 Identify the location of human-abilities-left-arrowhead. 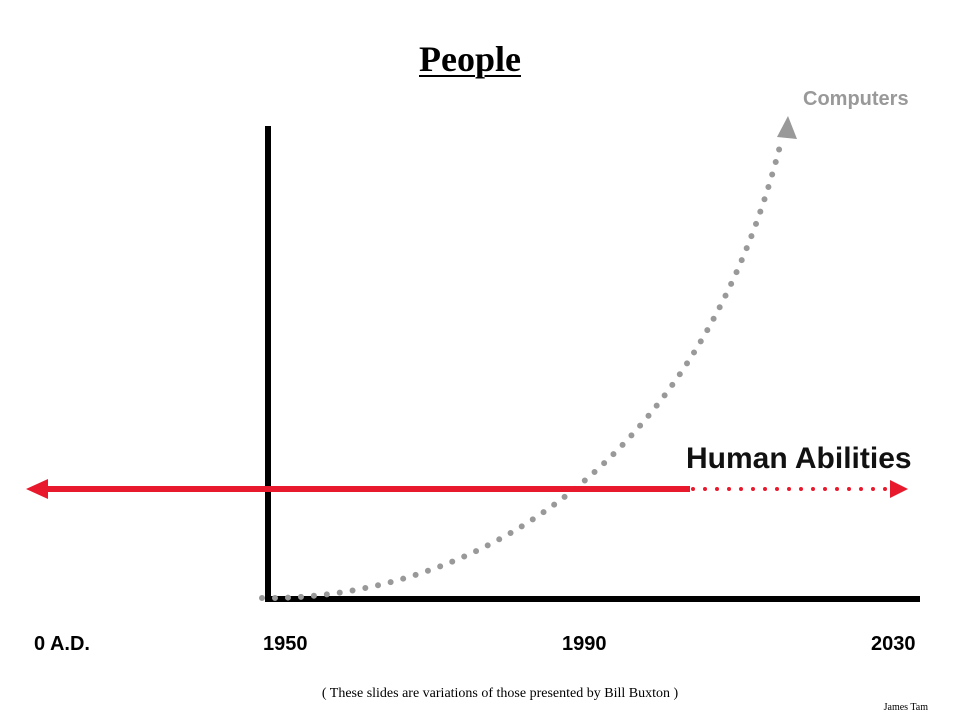
(37, 489).